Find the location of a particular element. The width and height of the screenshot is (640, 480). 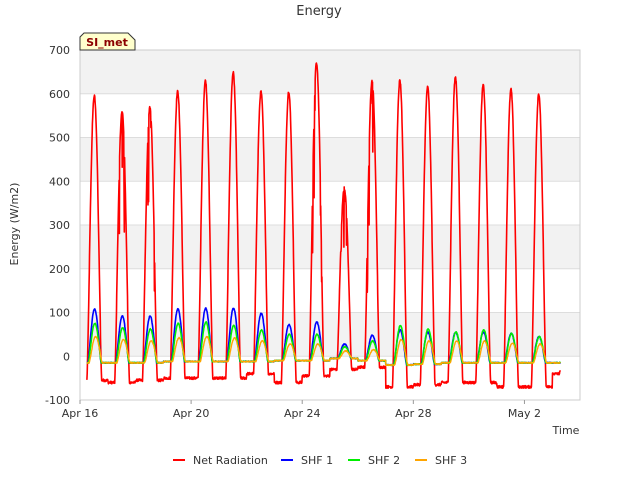

x-axis-label: Time is located at coordinates (566, 430).